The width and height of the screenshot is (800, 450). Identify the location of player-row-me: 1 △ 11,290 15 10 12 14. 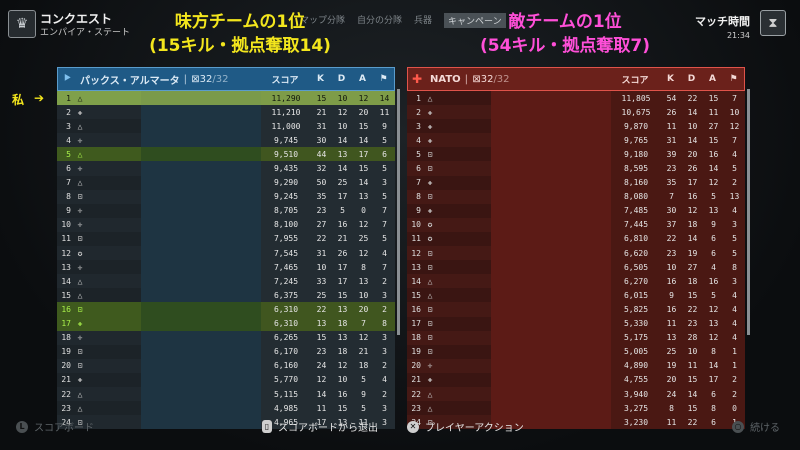
(226, 98).